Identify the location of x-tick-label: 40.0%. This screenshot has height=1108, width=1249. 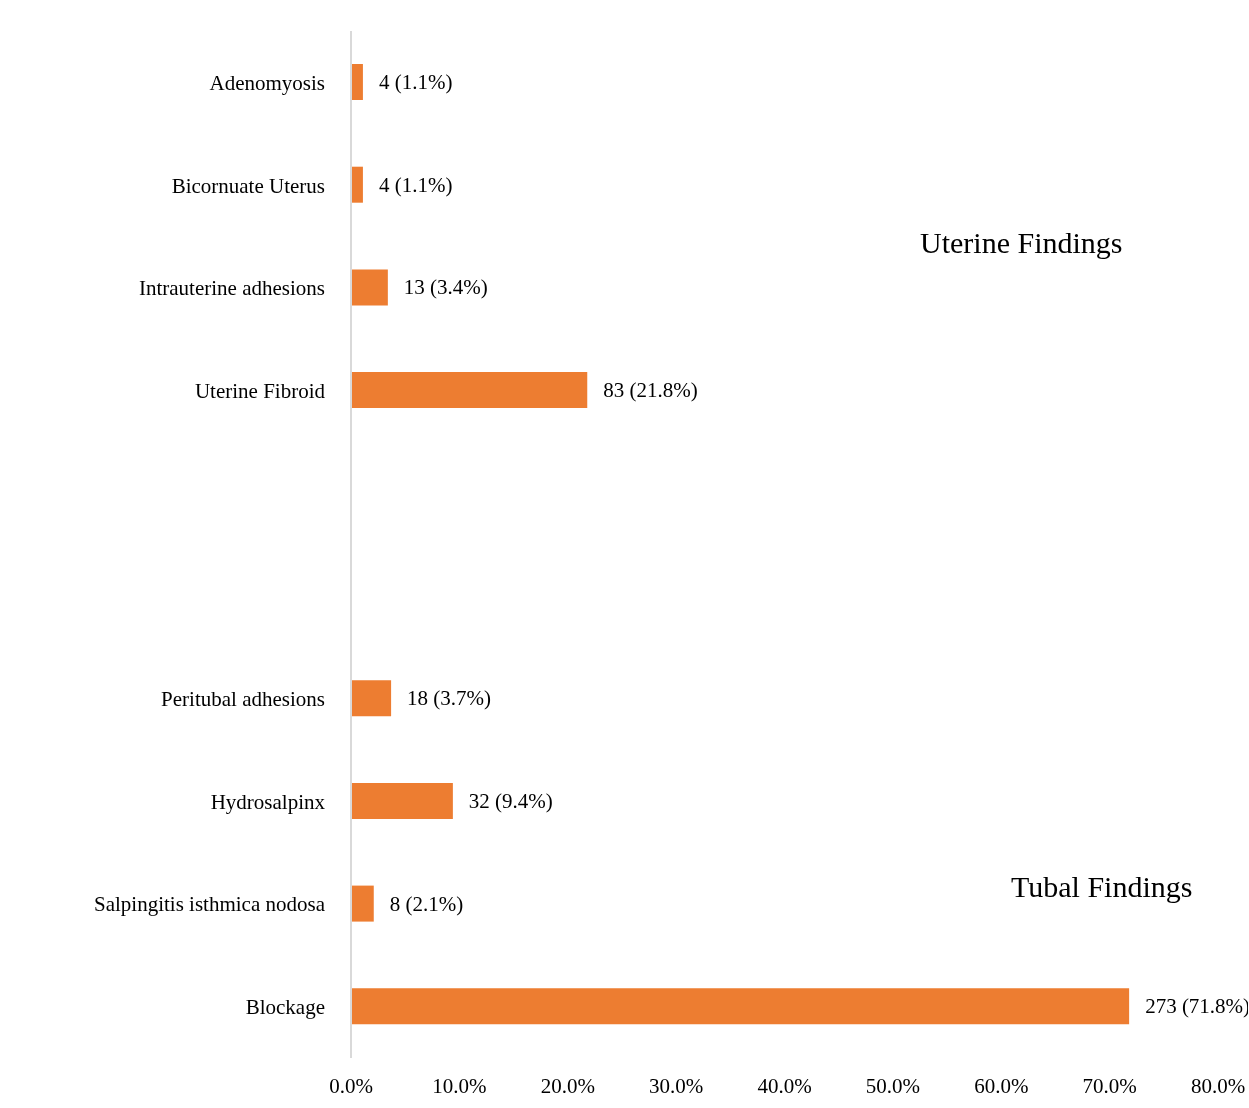
(784, 1085).